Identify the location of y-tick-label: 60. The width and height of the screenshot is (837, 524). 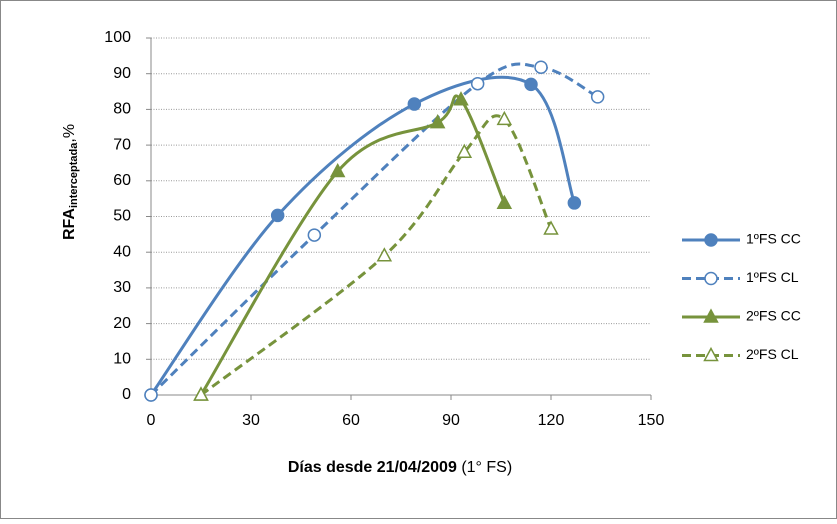
(122, 180).